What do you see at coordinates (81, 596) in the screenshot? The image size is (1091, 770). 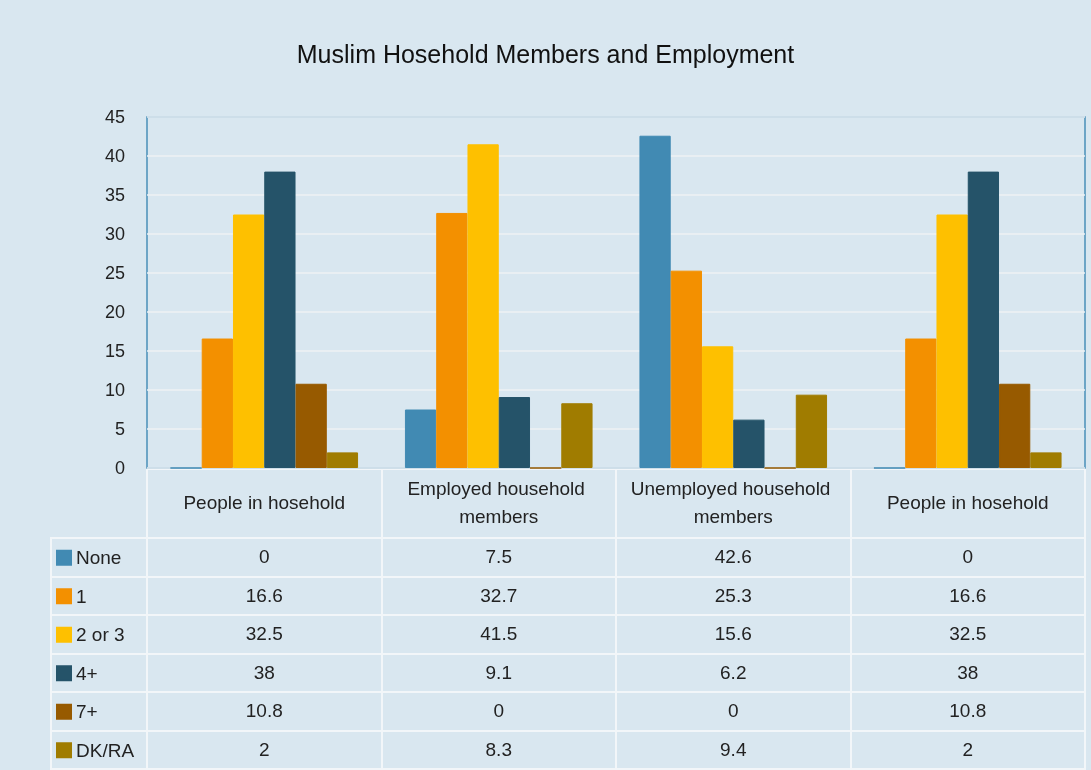 I see `legend-label: 1` at bounding box center [81, 596].